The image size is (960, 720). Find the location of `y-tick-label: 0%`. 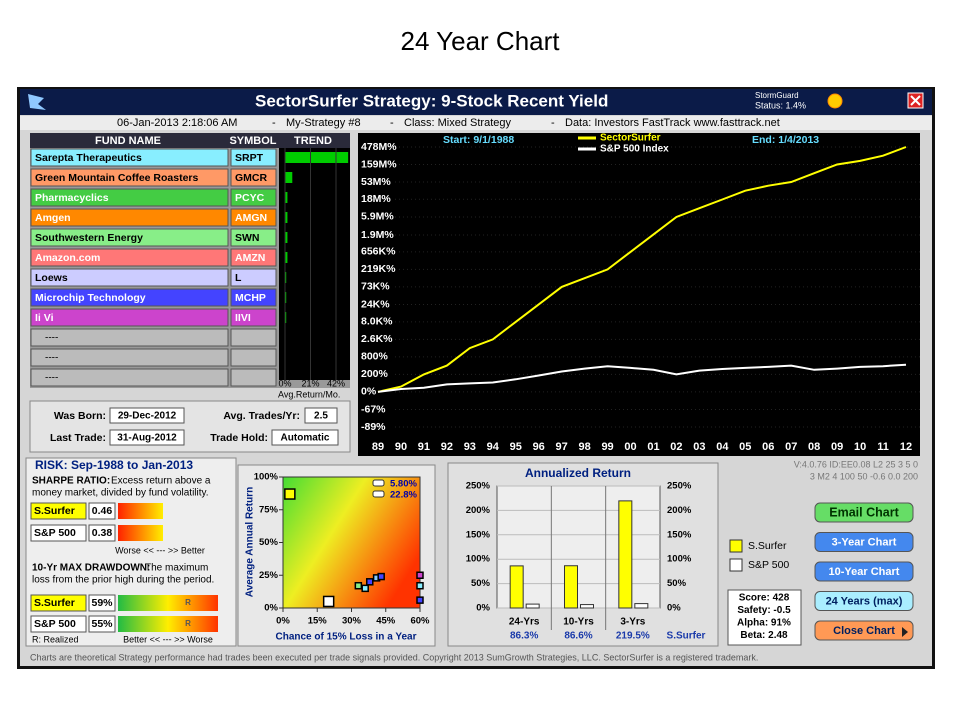

y-tick-label: 0% is located at coordinates (271, 608).